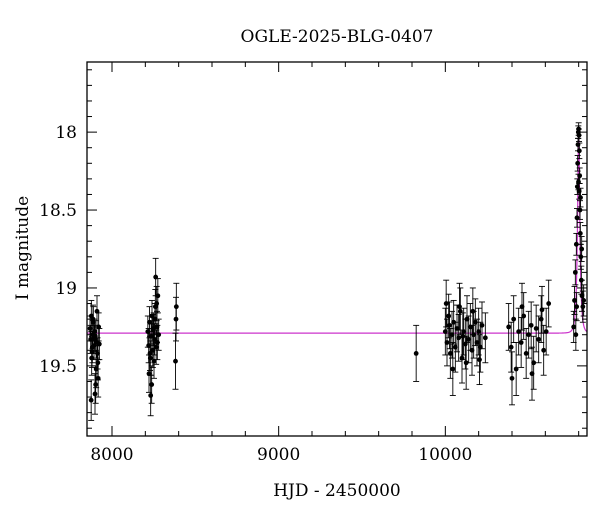 This screenshot has width=600, height=512. What do you see at coordinates (337, 37) in the screenshot?
I see `chart-title: OGLE-2025-BLG-0407` at bounding box center [337, 37].